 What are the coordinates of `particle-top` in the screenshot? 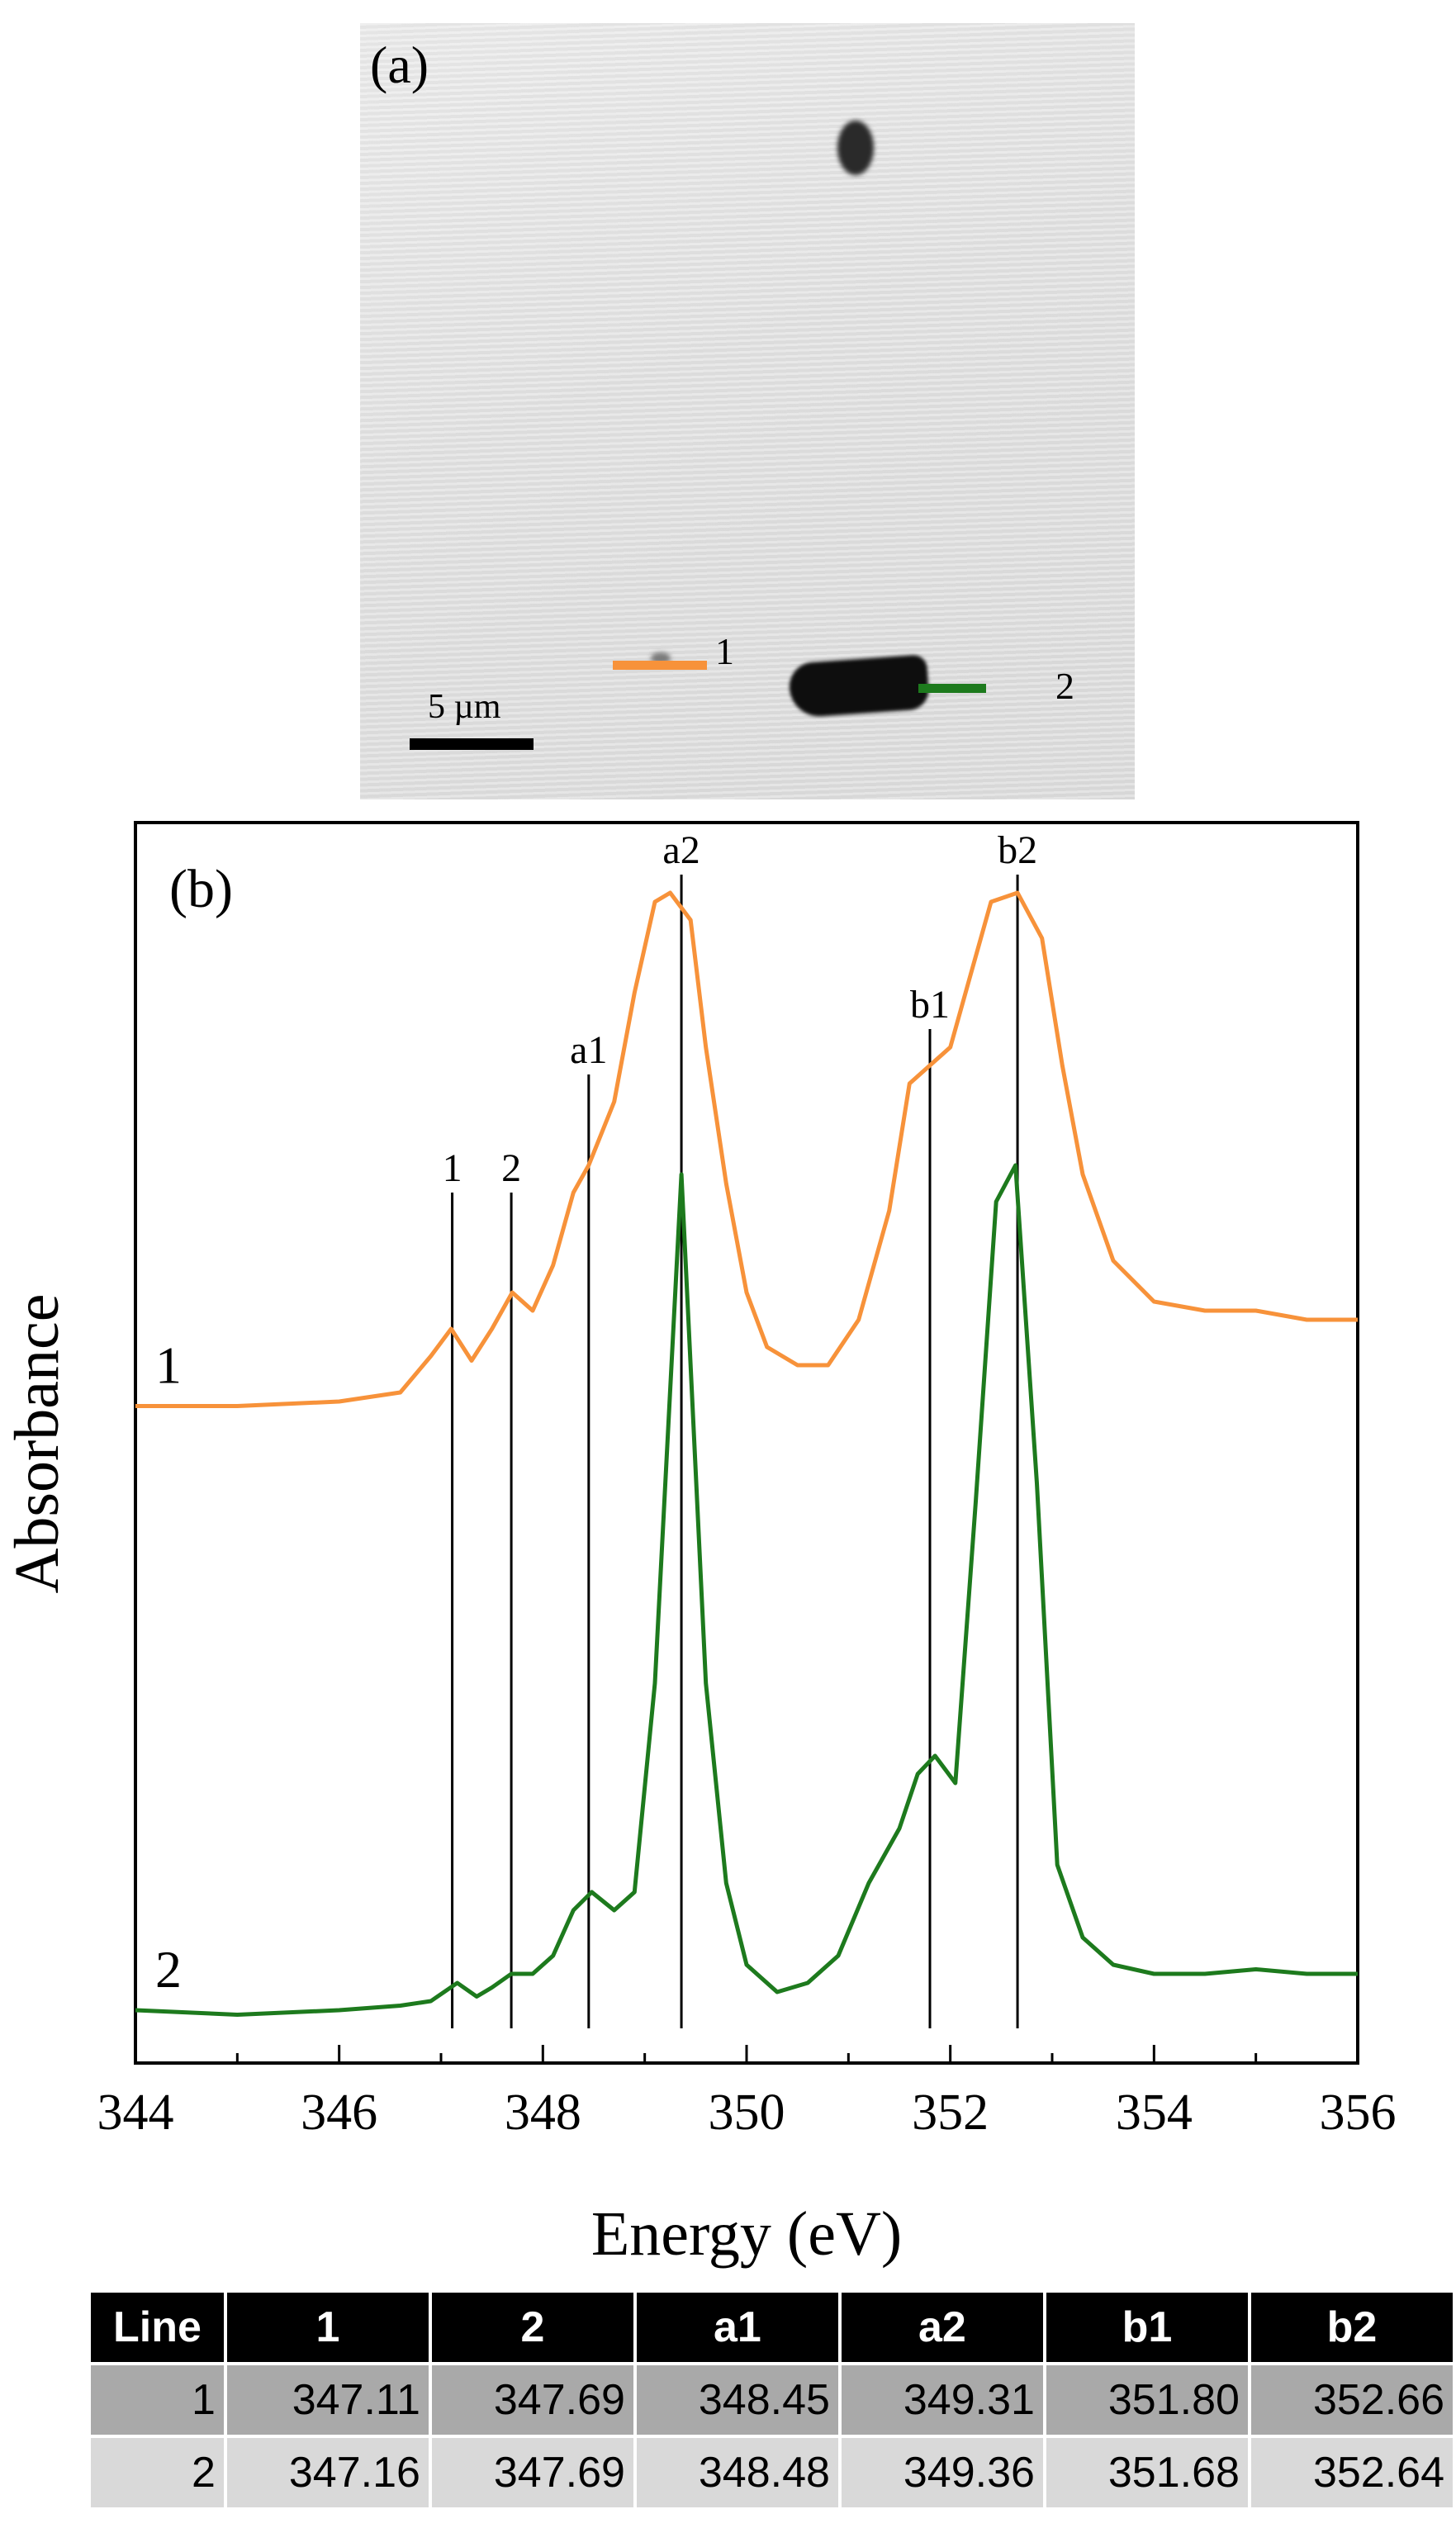 It's located at (855, 148).